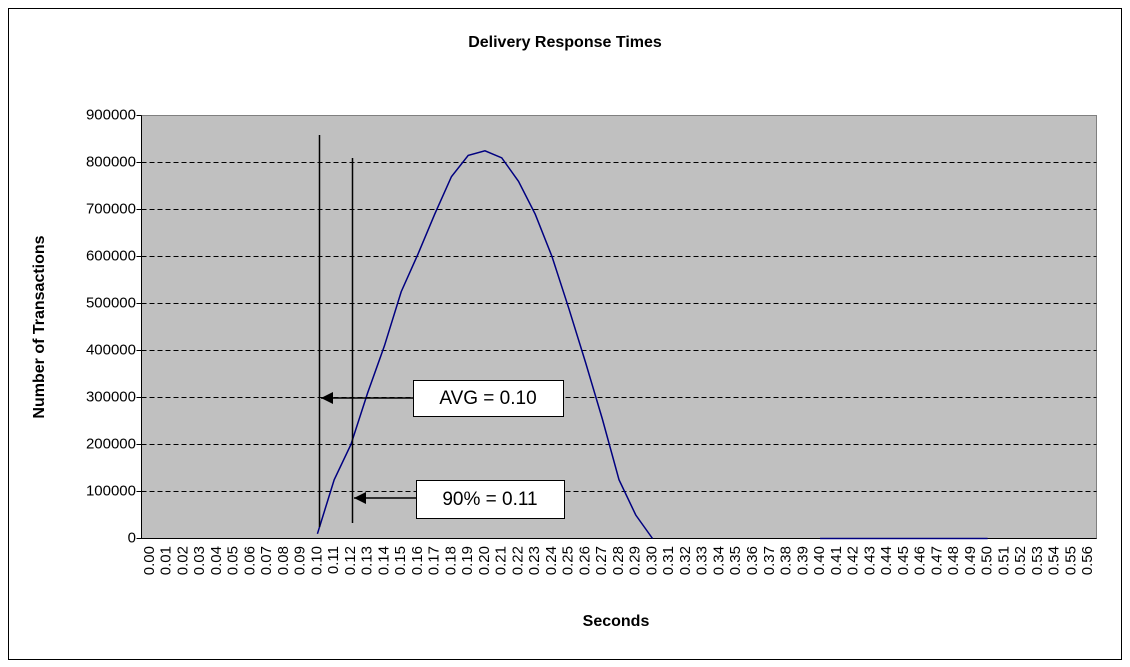  Describe the element at coordinates (111, 443) in the screenshot. I see `y-tick-label: 200000` at that location.